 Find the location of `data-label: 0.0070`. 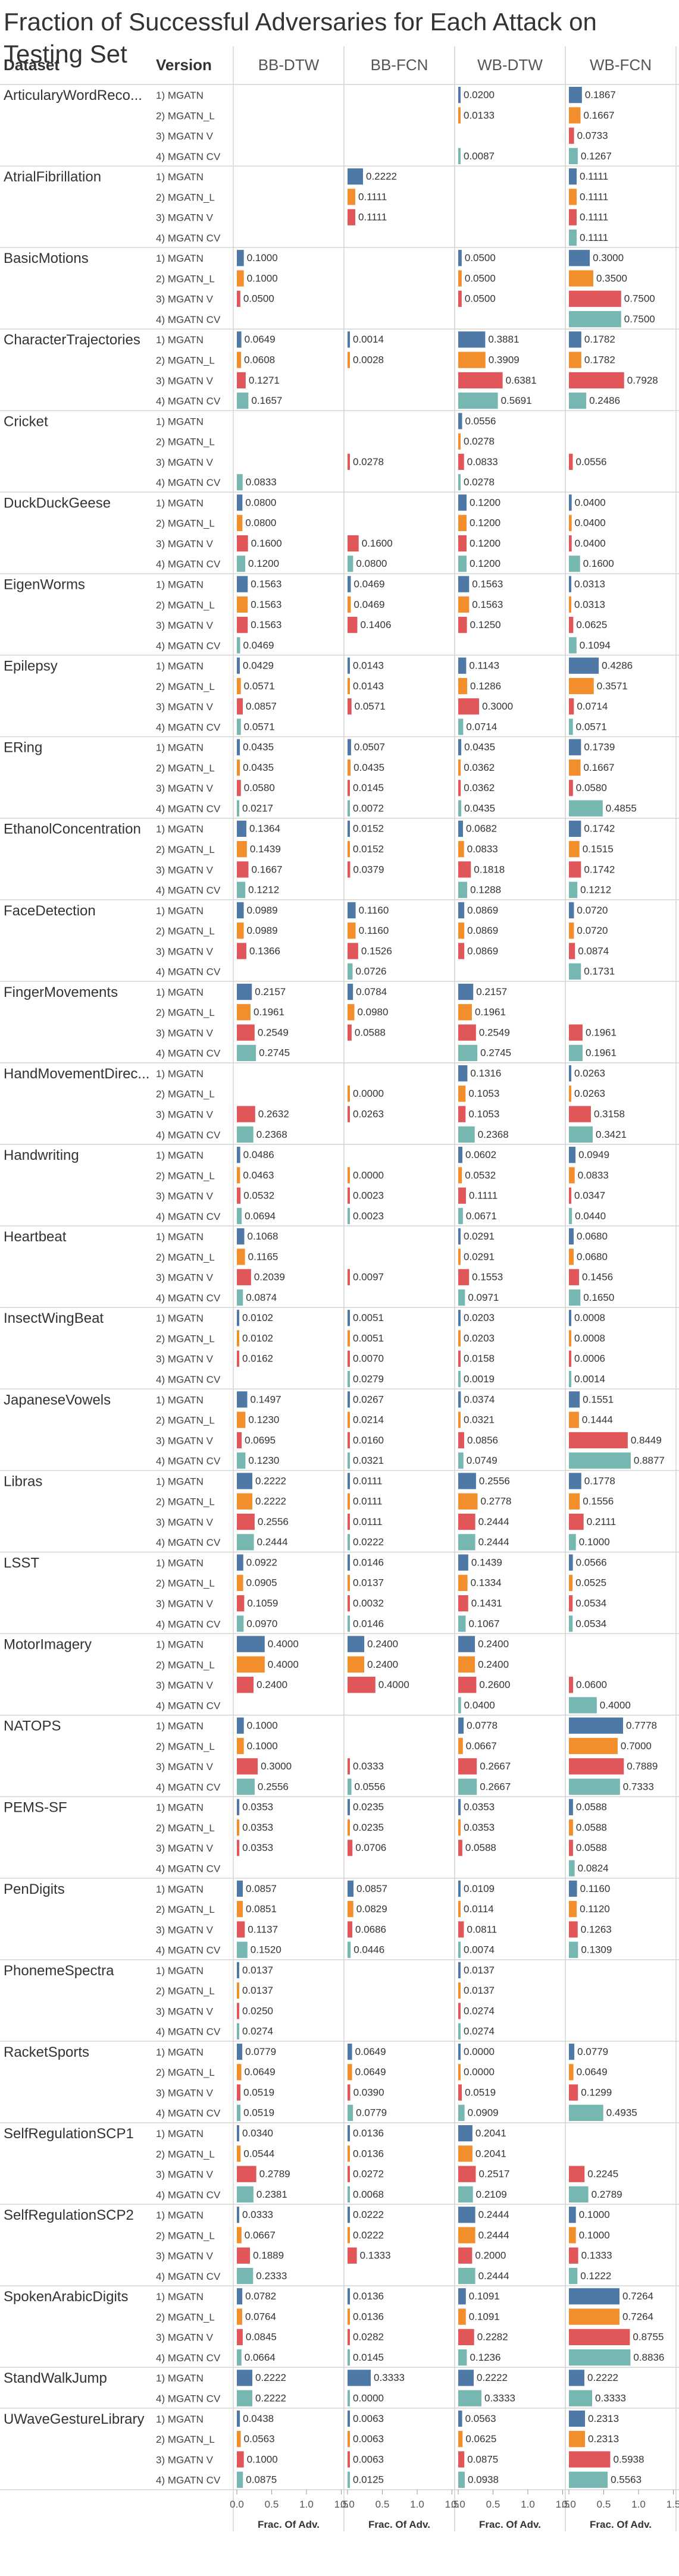

data-label: 0.0070 is located at coordinates (368, 1358).